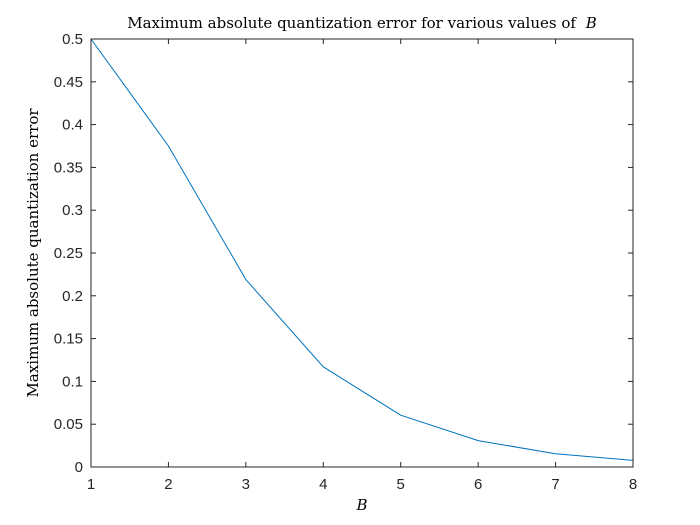  Describe the element at coordinates (168, 484) in the screenshot. I see `x-tick-label: 2` at that location.